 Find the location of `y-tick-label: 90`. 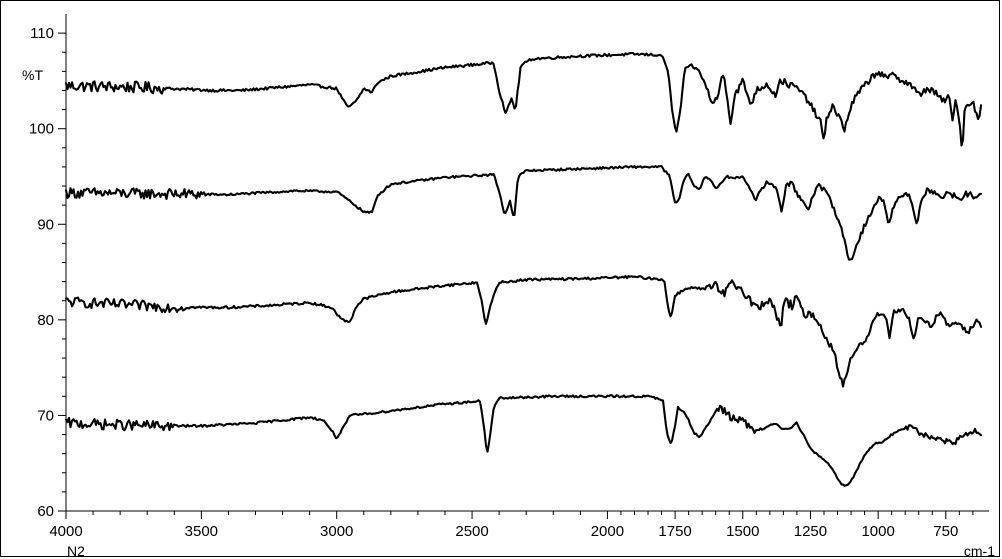

y-tick-label: 90 is located at coordinates (45, 224).